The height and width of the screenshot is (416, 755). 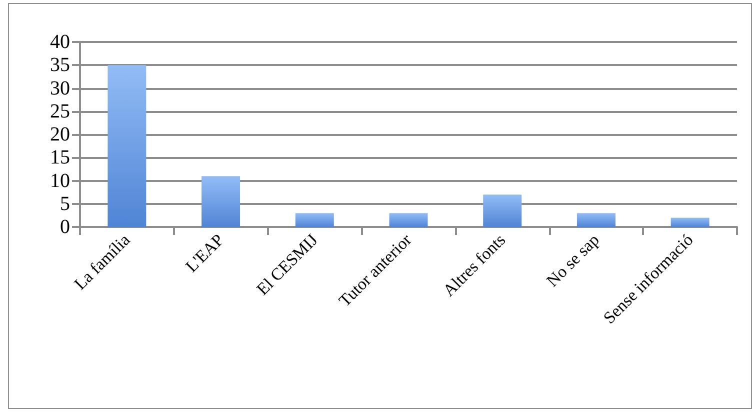 I want to click on y-tick-label: 5, so click(x=65, y=203).